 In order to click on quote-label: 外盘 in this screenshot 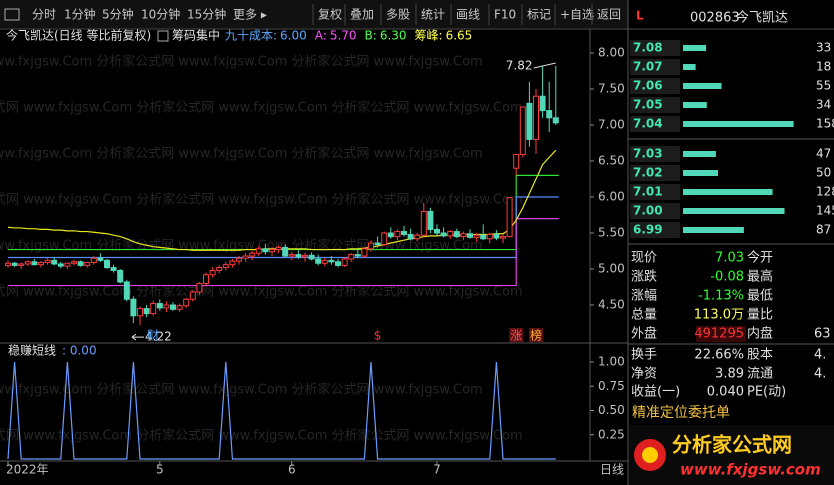, I will do `click(644, 334)`.